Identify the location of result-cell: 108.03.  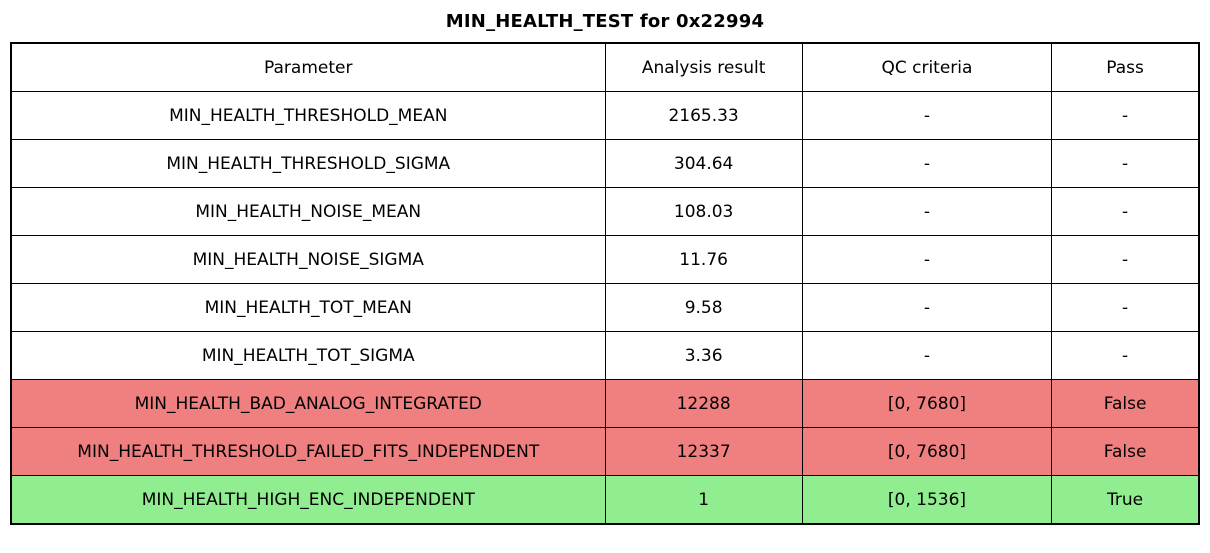
(703, 211).